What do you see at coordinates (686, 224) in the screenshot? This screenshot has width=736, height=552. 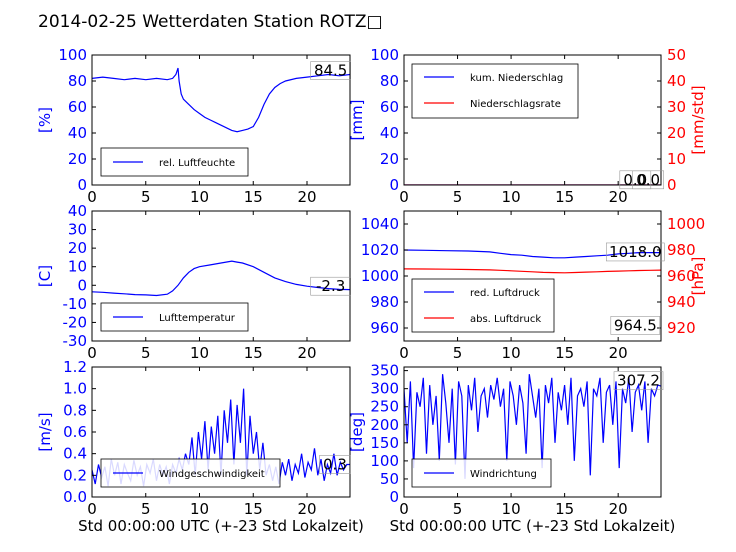 I see `y-right-tick-label: 1000` at bounding box center [686, 224].